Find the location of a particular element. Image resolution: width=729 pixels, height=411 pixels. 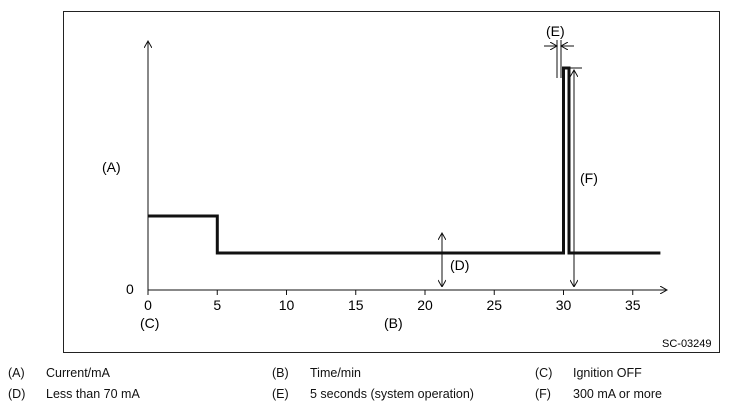

legend-d-text: Less than 70 mA is located at coordinates (93, 394).